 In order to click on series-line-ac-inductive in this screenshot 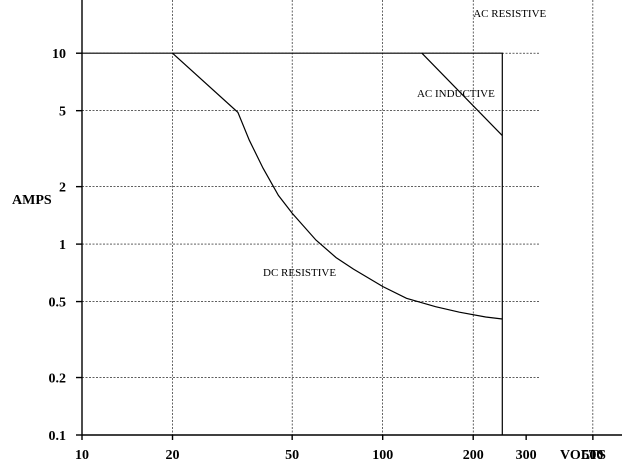, I will do `click(462, 94)`.